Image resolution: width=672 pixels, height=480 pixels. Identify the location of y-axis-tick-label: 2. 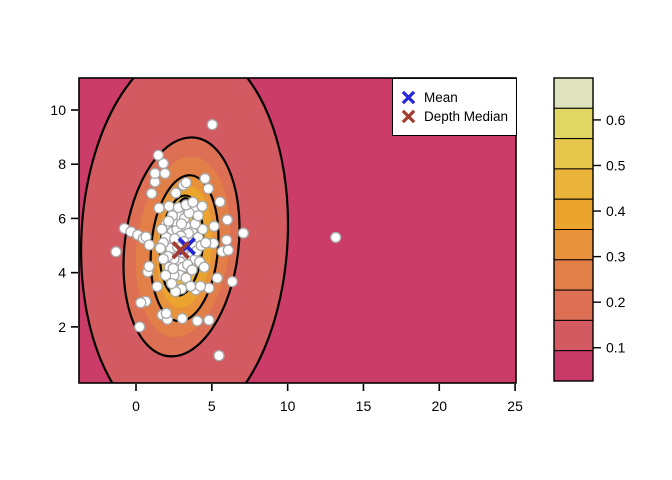
(62, 327).